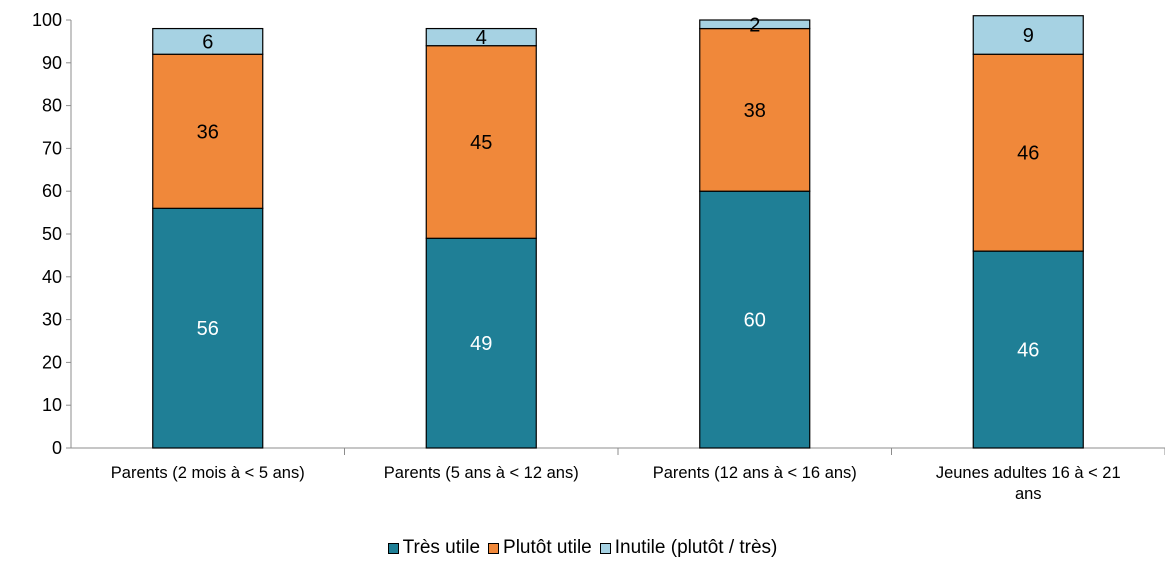 This screenshot has width=1165, height=562. I want to click on data-label: 45, so click(481, 143).